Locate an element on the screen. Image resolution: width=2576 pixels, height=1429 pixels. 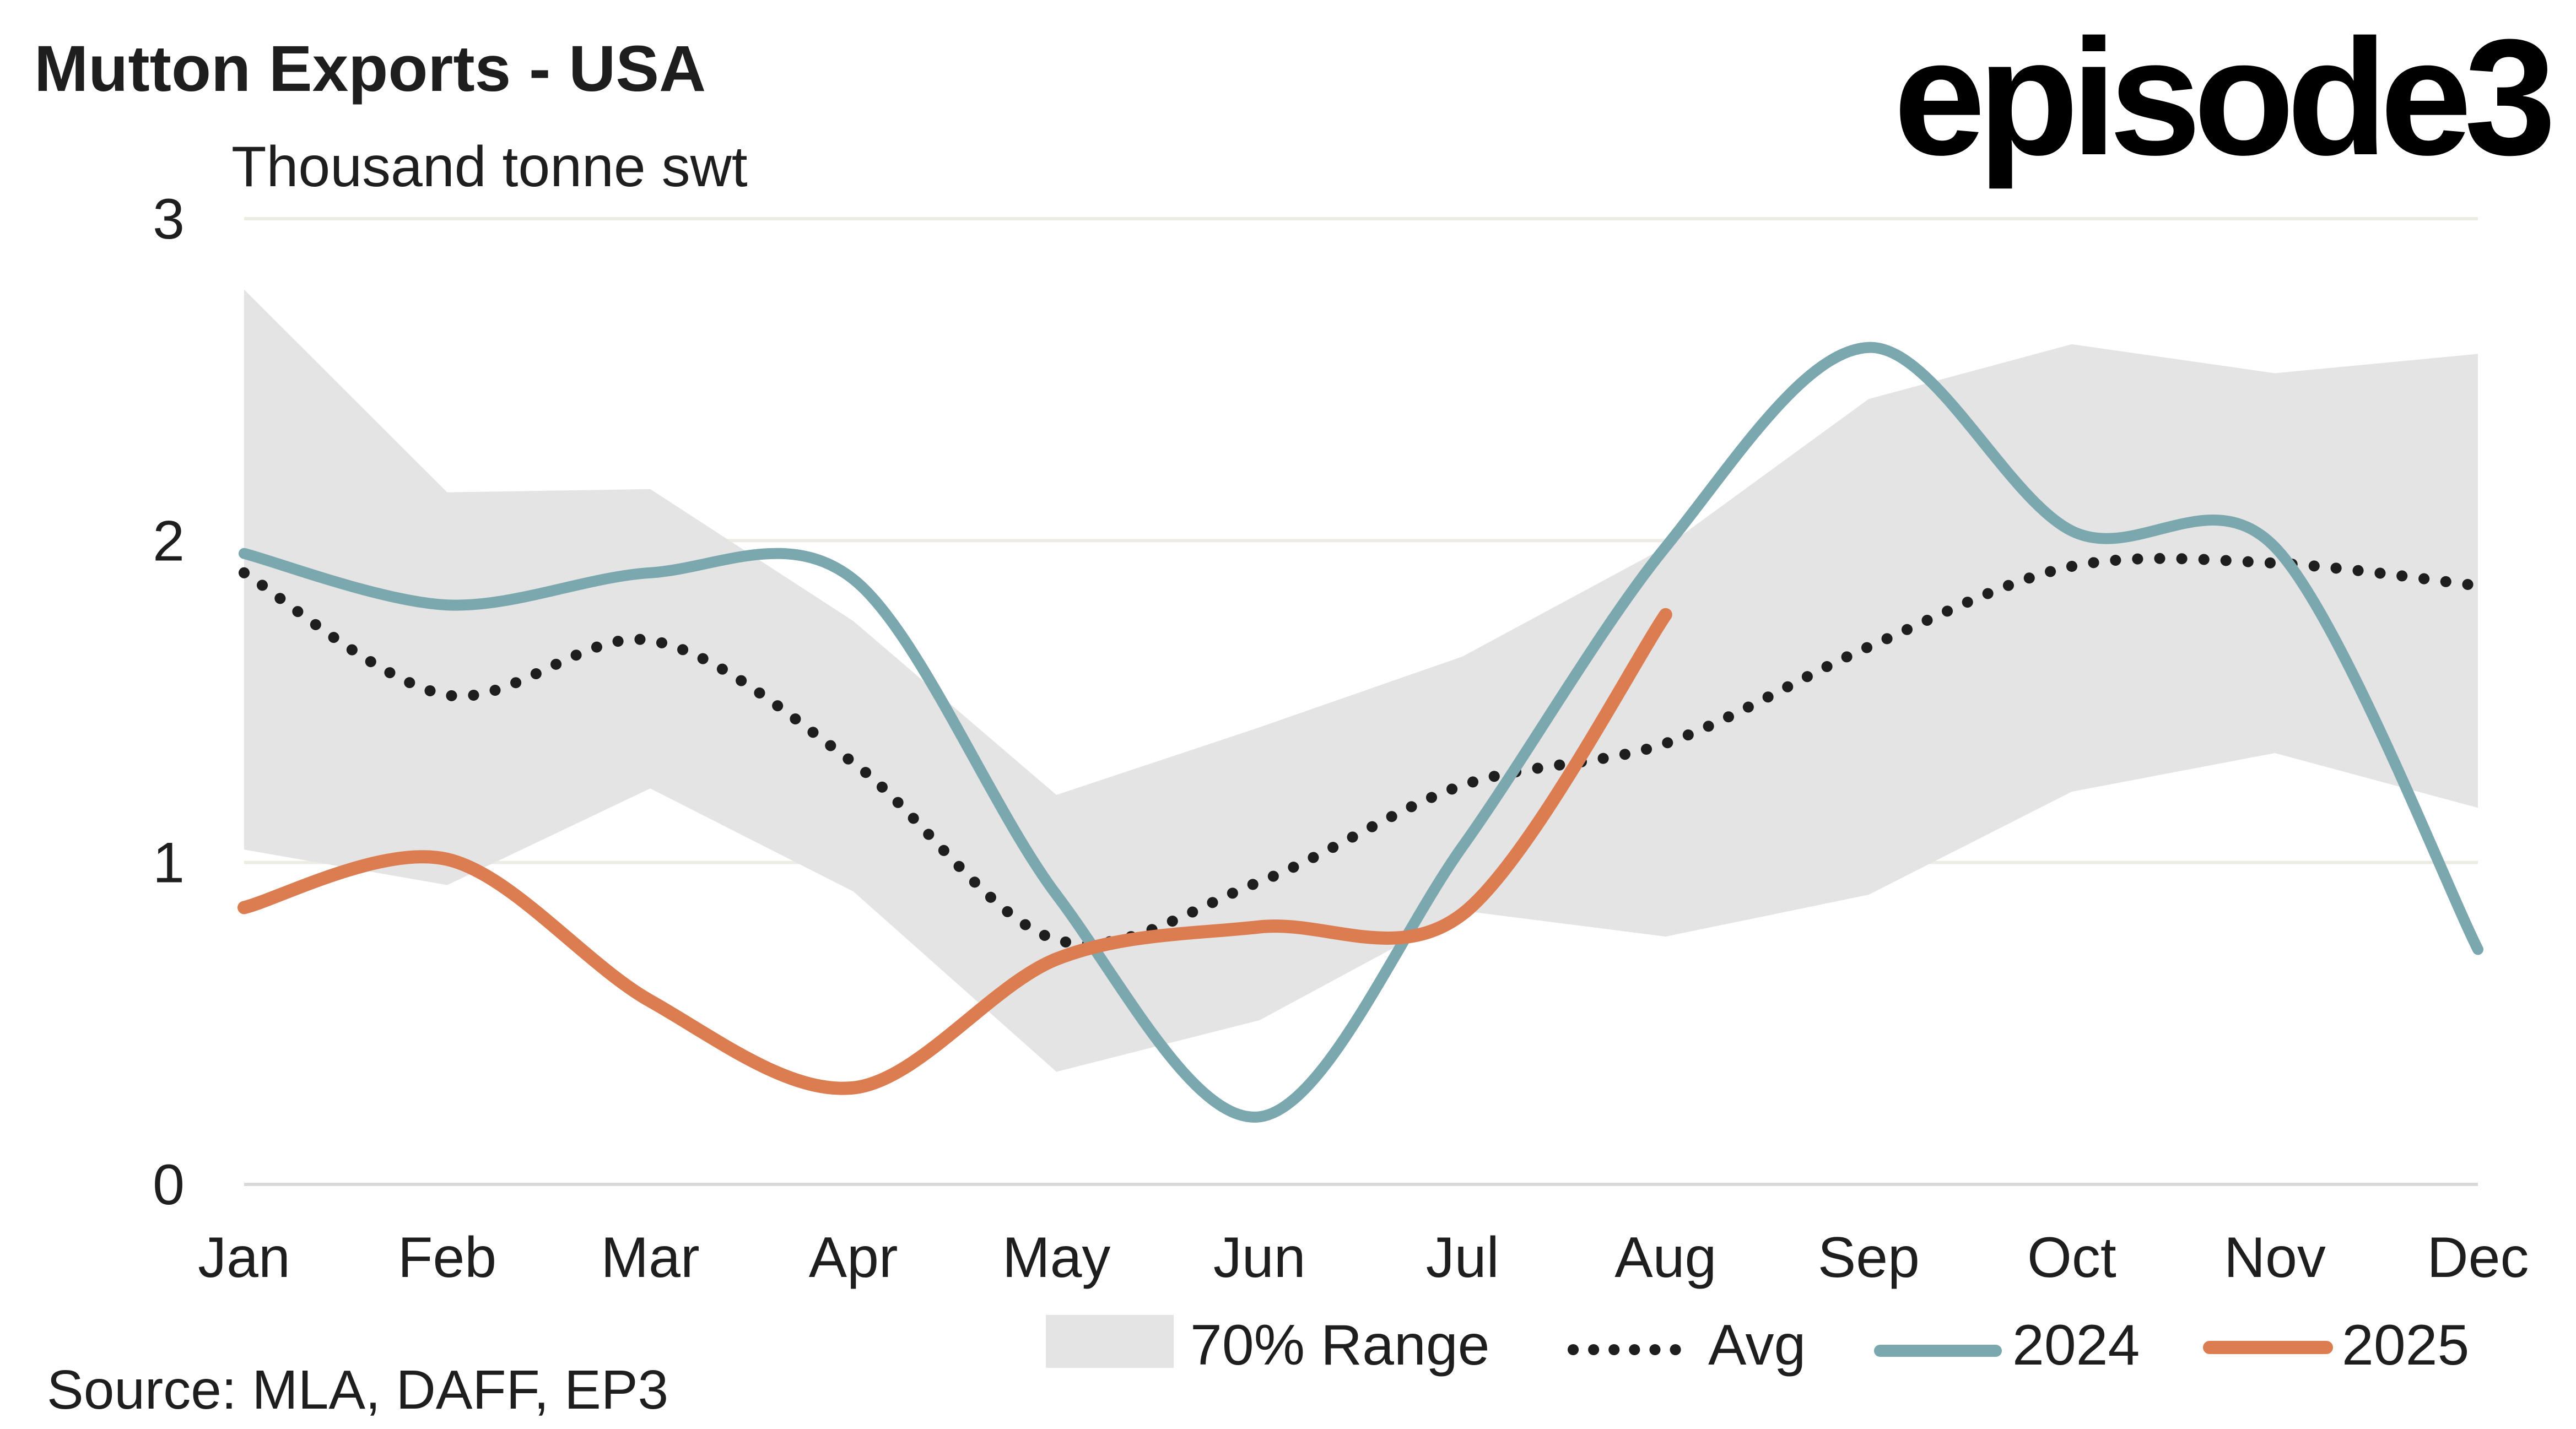
x-tick-label: Aug is located at coordinates (1665, 1258).